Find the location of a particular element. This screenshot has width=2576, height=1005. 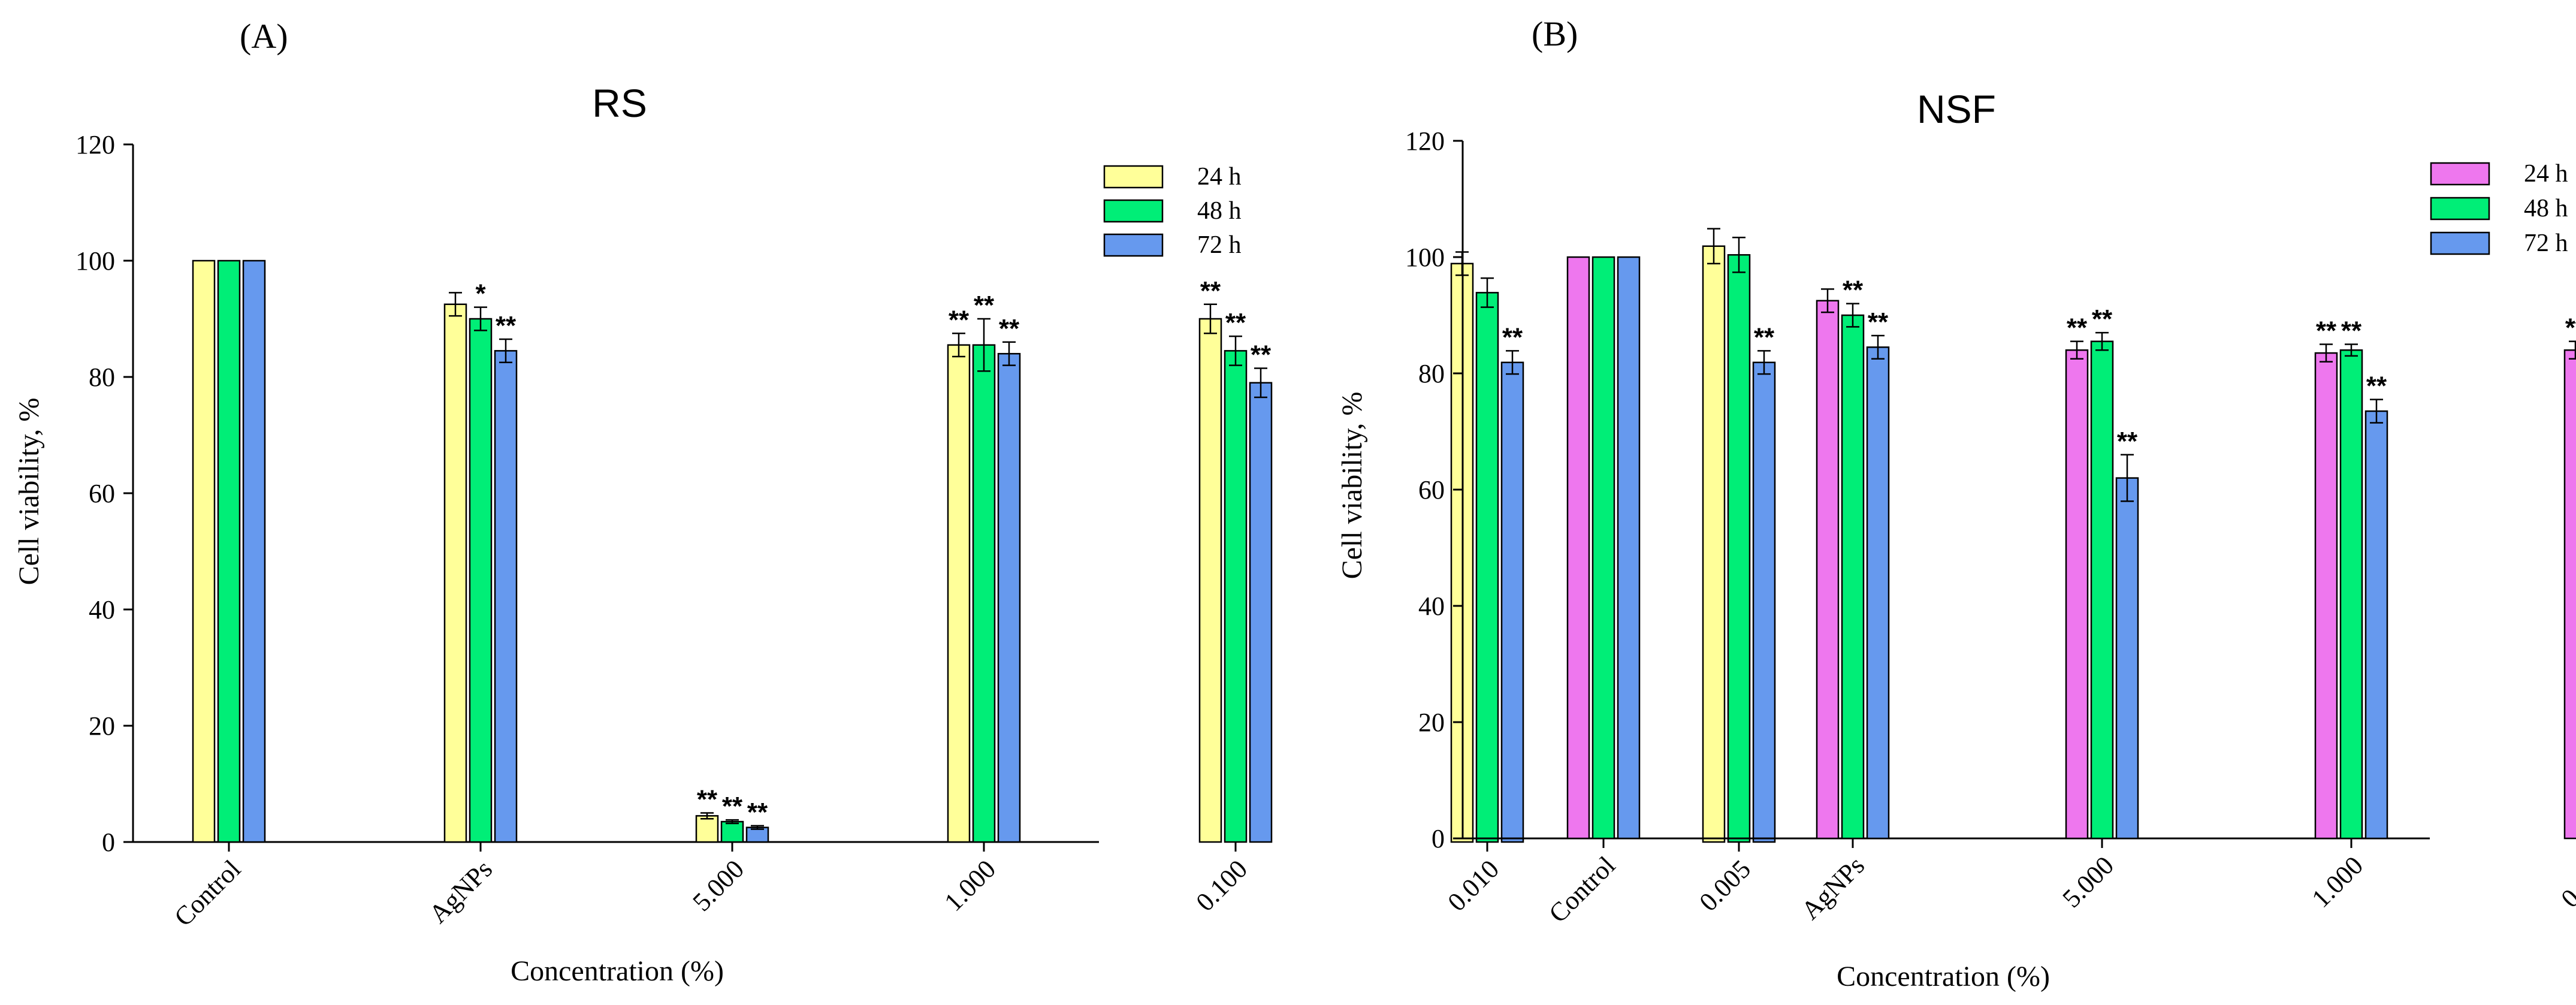

significance-marker: * is located at coordinates (481, 294).